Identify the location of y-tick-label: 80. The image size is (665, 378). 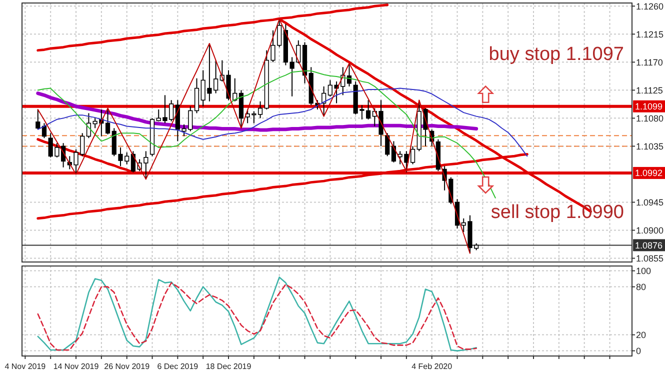
(641, 287).